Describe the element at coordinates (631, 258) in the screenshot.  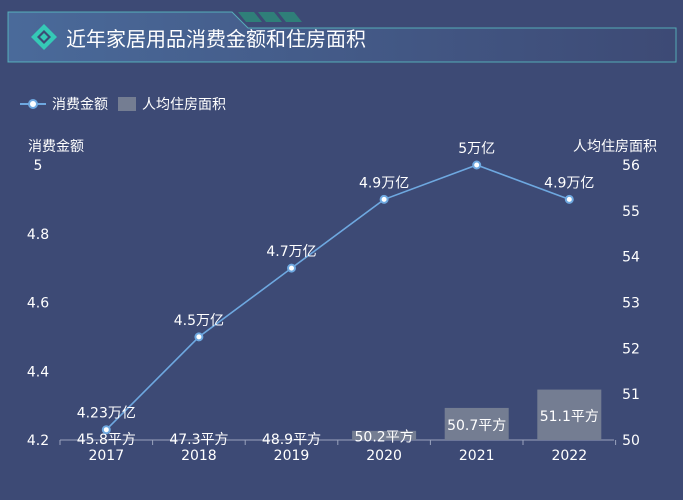
I see `y-right-tick-label: 54` at that location.